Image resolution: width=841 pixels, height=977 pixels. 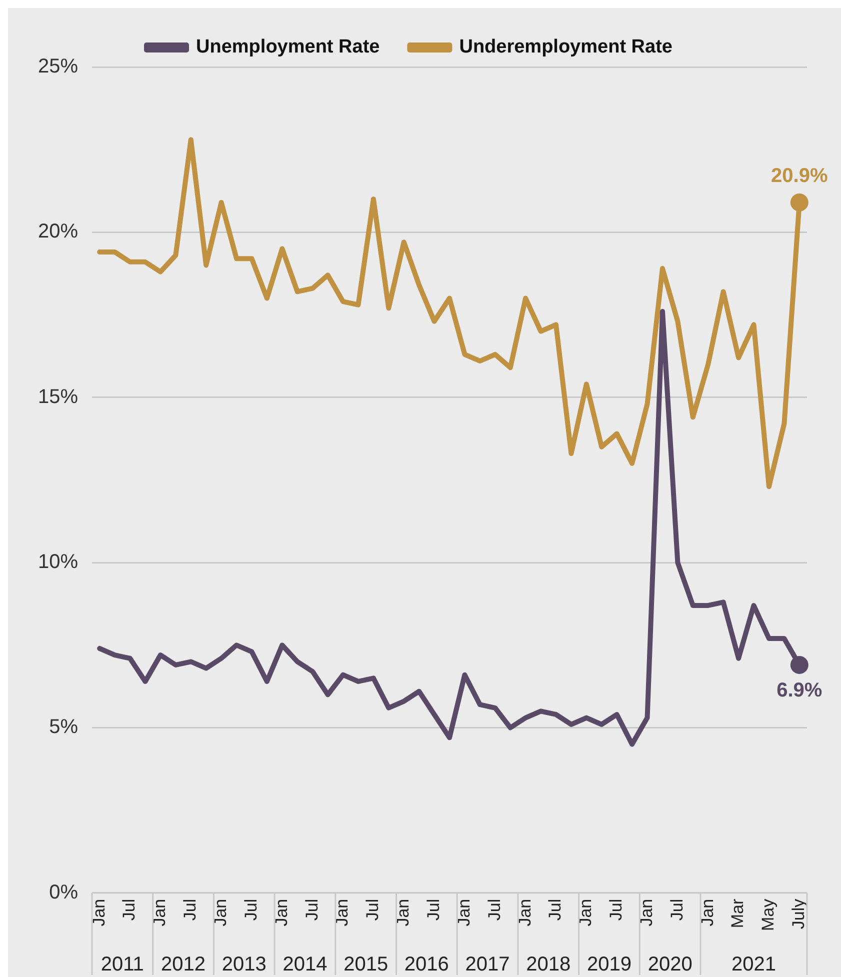 What do you see at coordinates (58, 67) in the screenshot?
I see `y-tick-label: 25%` at bounding box center [58, 67].